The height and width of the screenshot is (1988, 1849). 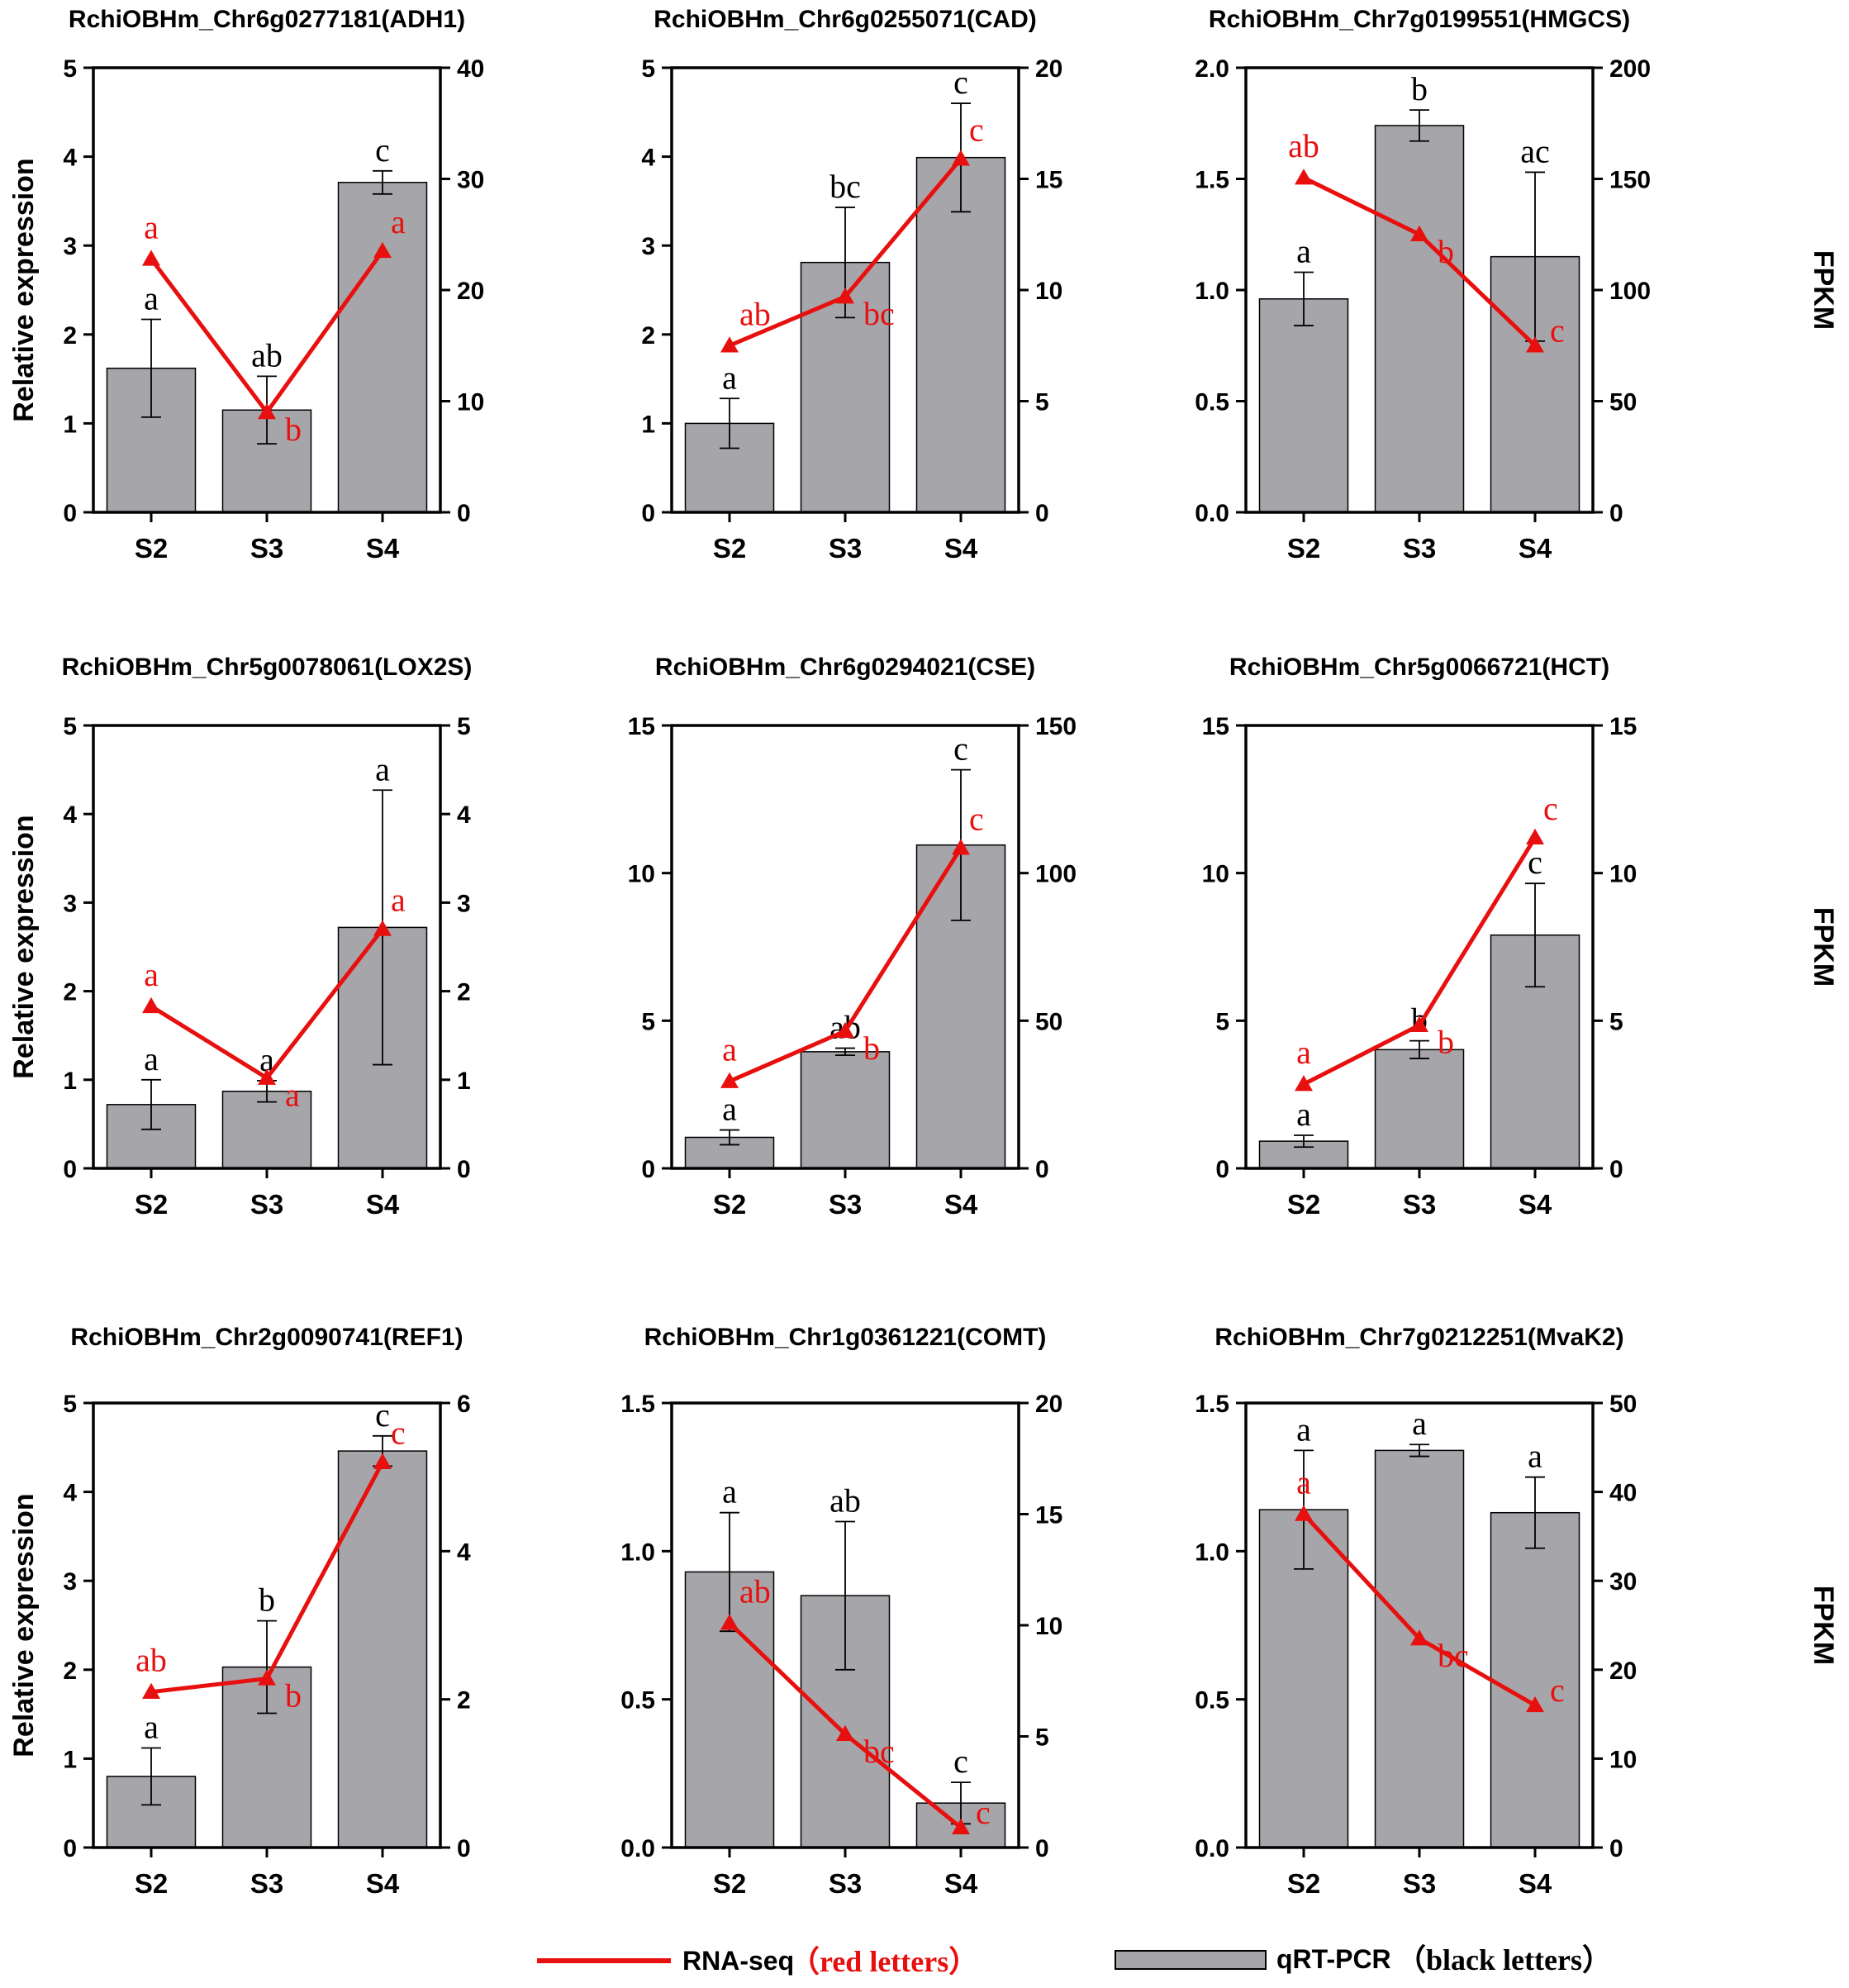 I want to click on category-label: S2, so click(x=729, y=1883).